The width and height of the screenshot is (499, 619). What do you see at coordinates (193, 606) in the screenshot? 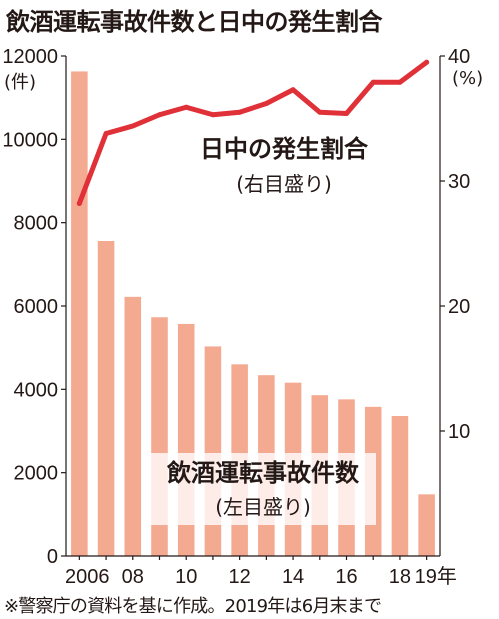
I see `source-note: ※警察庁の資料を基に作成。2019年は6月末まで` at bounding box center [193, 606].